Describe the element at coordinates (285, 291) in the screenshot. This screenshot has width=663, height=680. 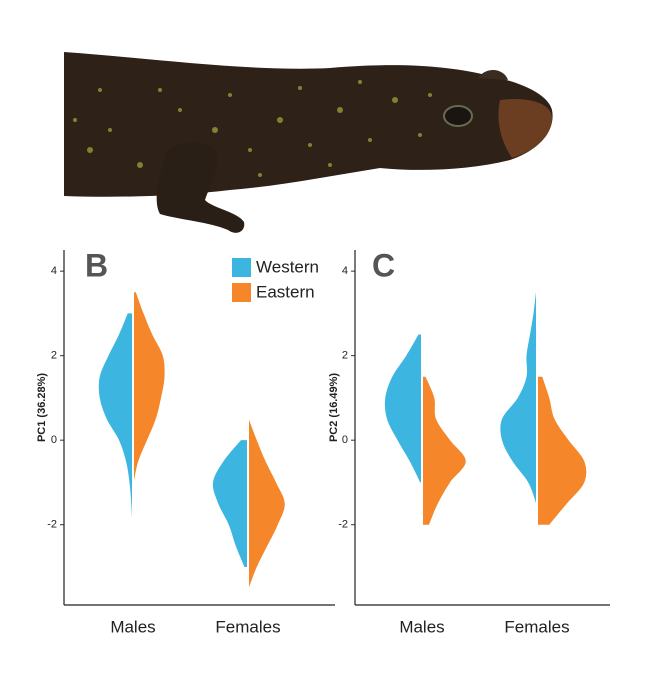
I see `legend-label: Eastern` at that location.